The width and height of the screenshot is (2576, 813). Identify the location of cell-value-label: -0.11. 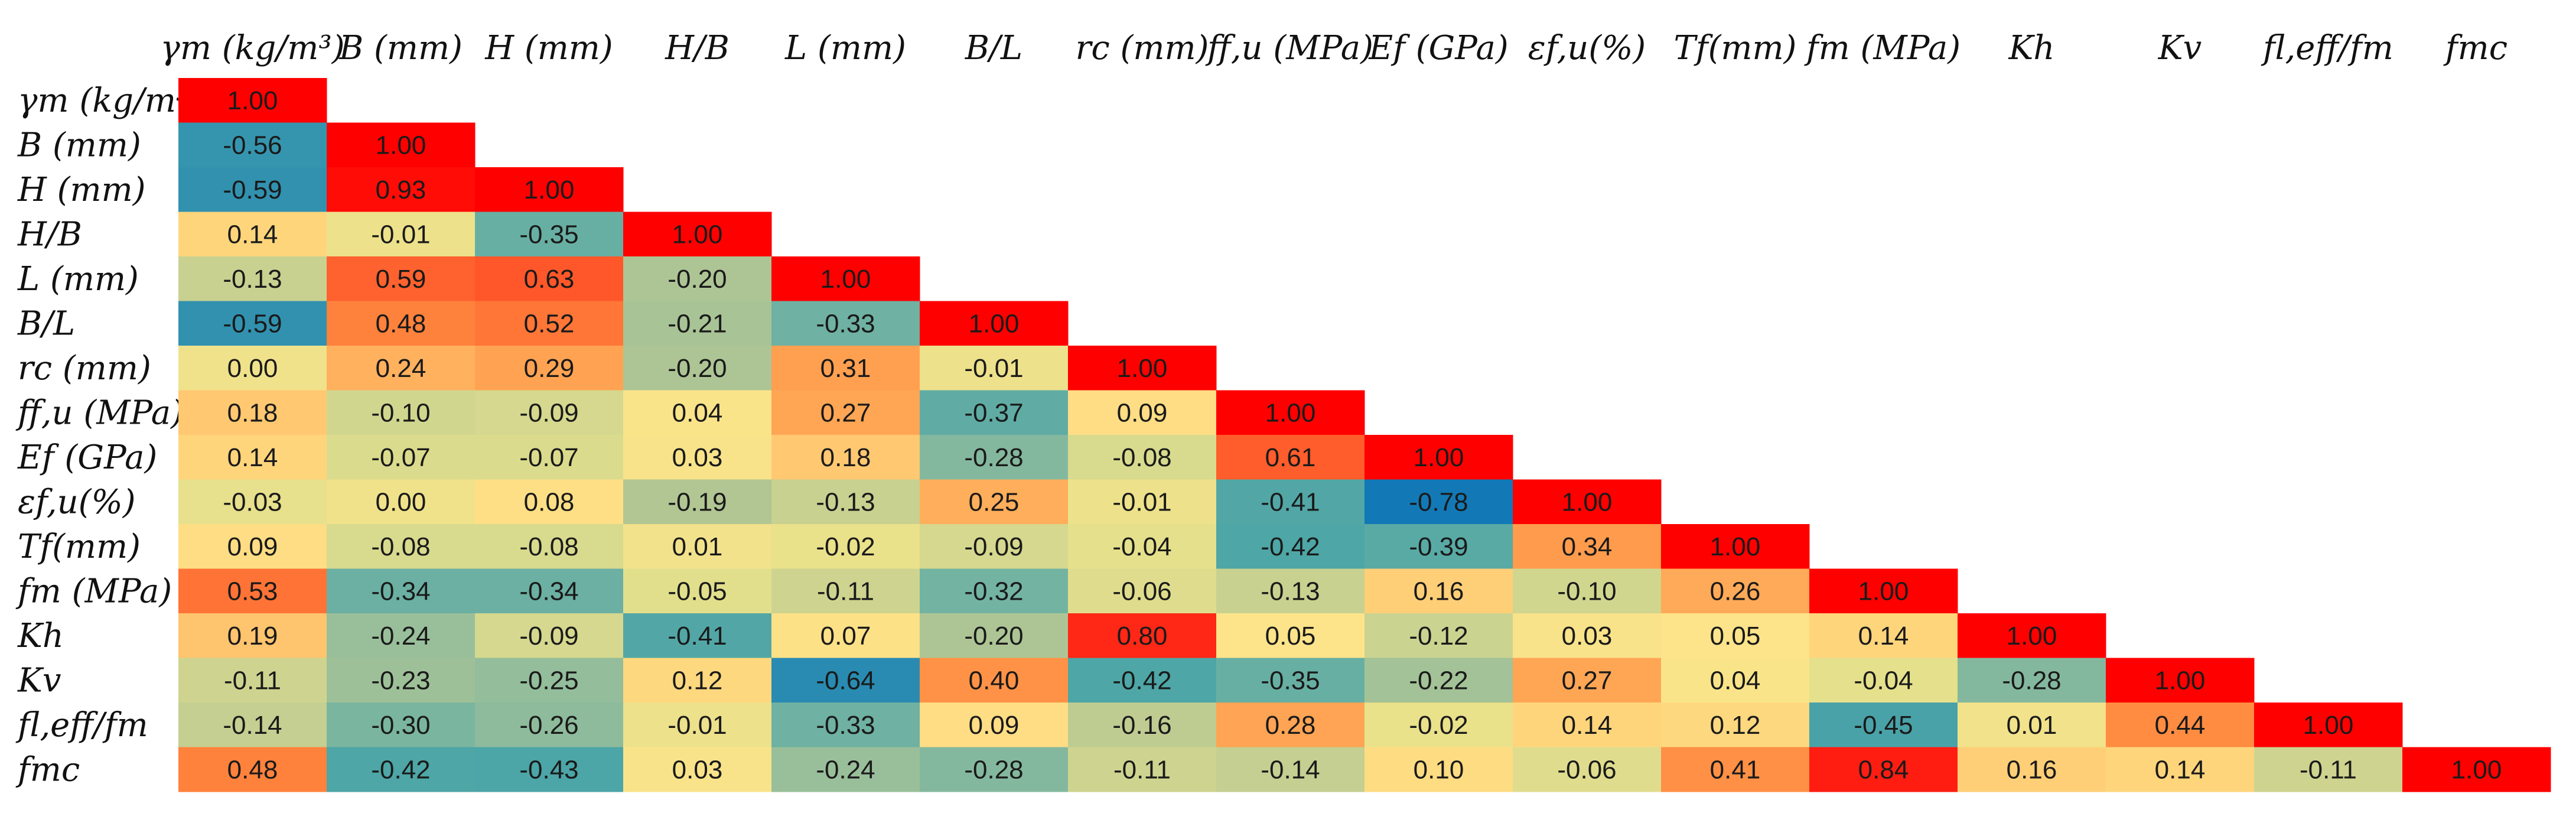
(252, 680).